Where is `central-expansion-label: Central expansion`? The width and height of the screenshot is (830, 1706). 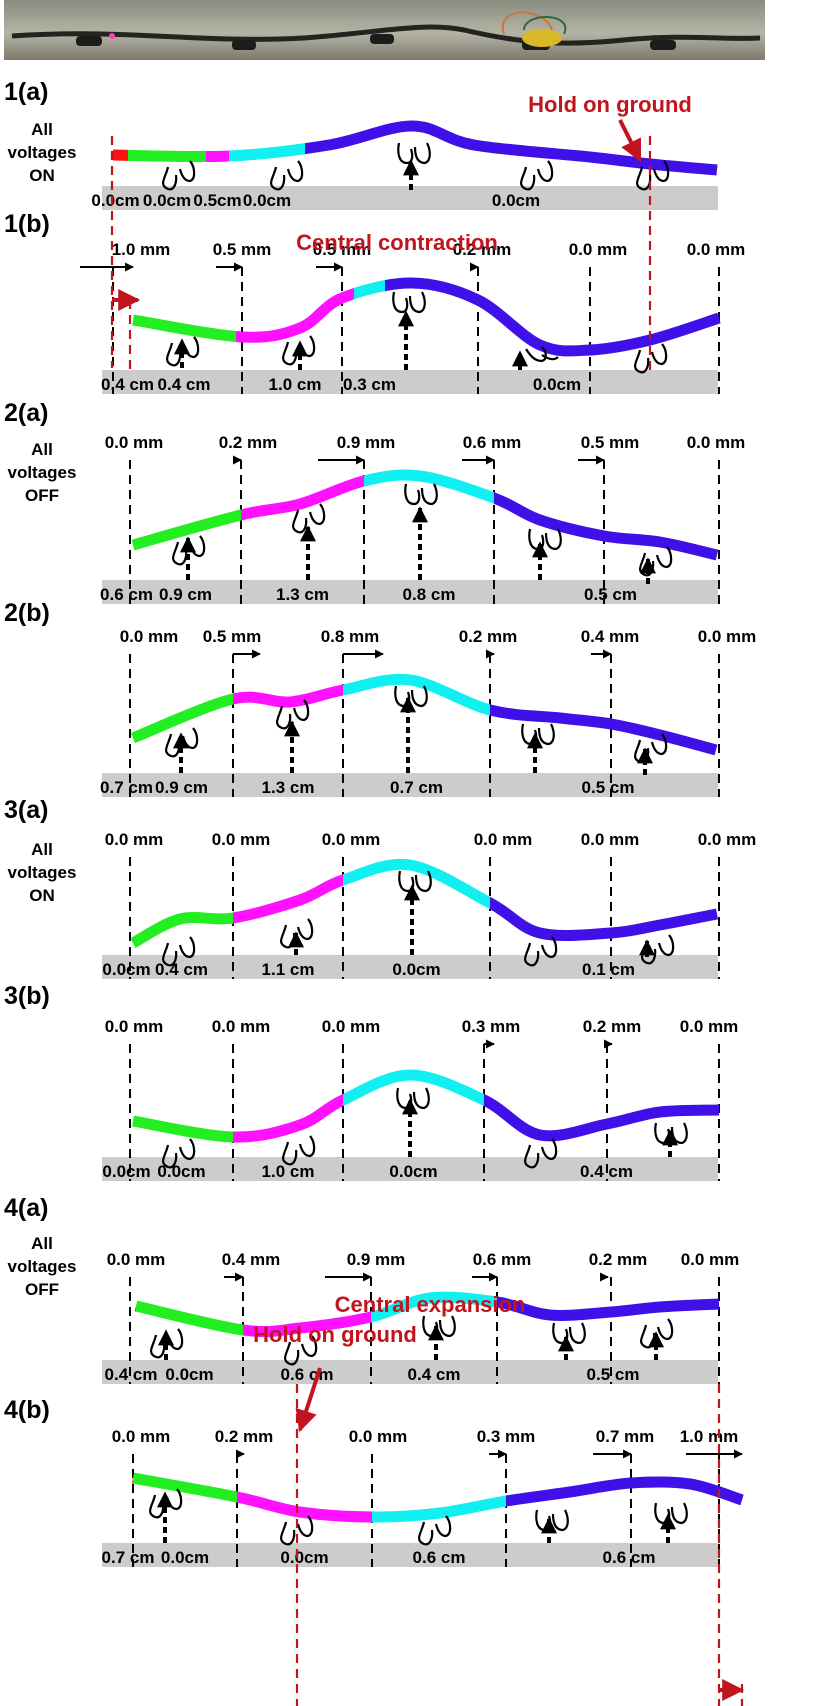
central-expansion-label: Central expansion is located at coordinates (430, 1304).